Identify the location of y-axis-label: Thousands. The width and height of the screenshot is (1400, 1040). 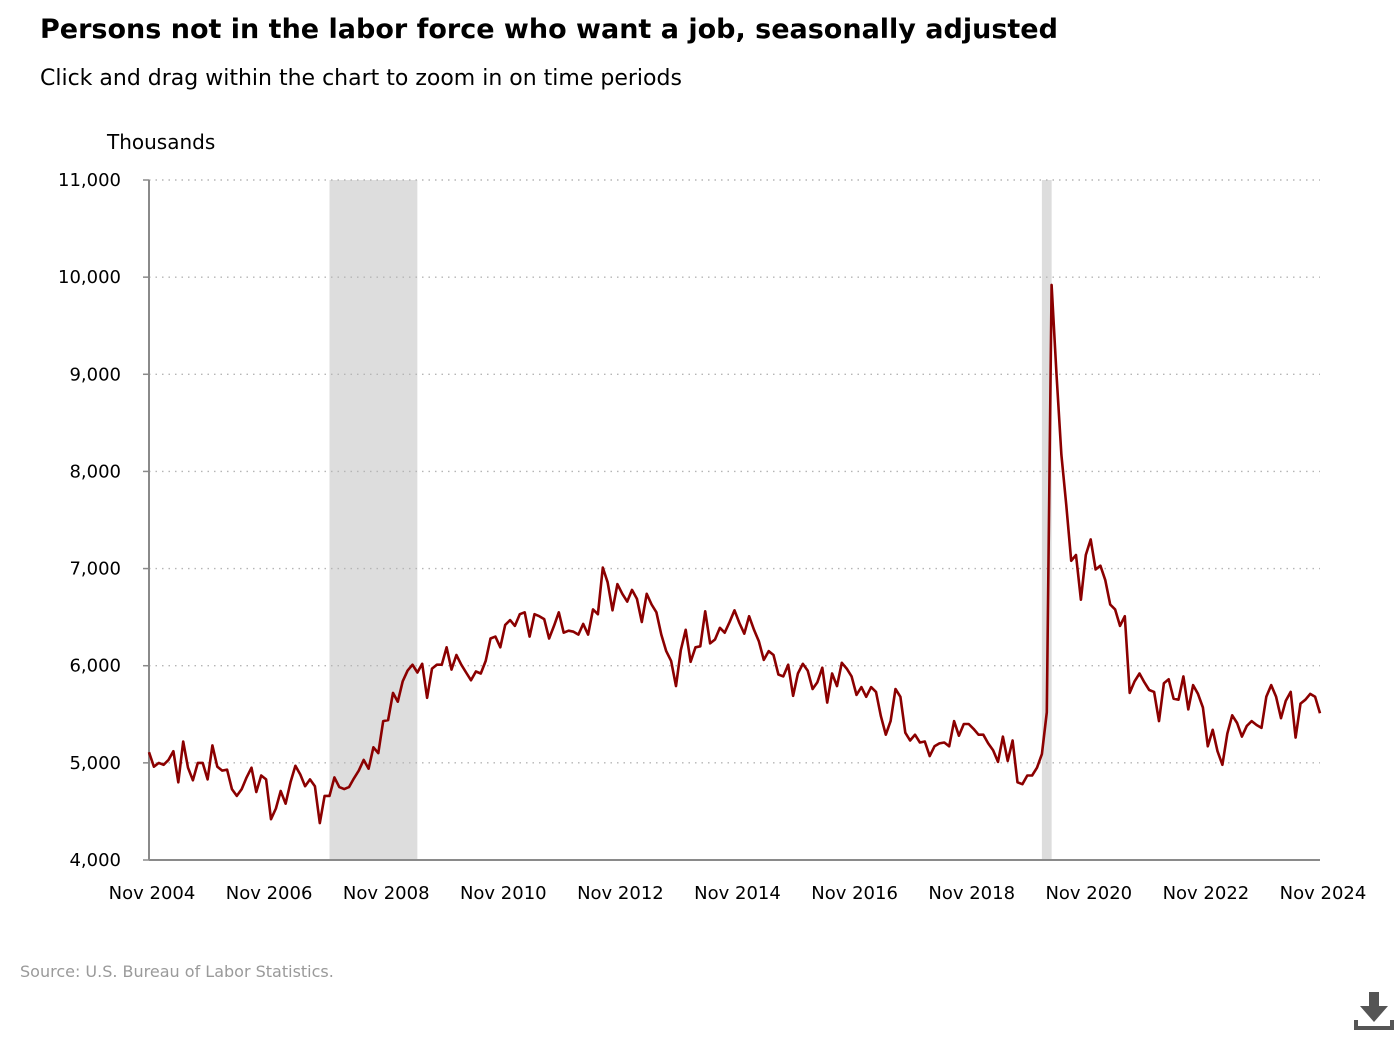
(160, 142).